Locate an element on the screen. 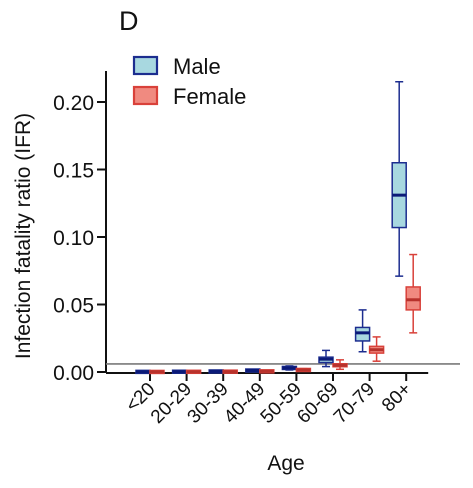 The width and height of the screenshot is (473, 488). x-tick-label: 80+ is located at coordinates (397, 398).